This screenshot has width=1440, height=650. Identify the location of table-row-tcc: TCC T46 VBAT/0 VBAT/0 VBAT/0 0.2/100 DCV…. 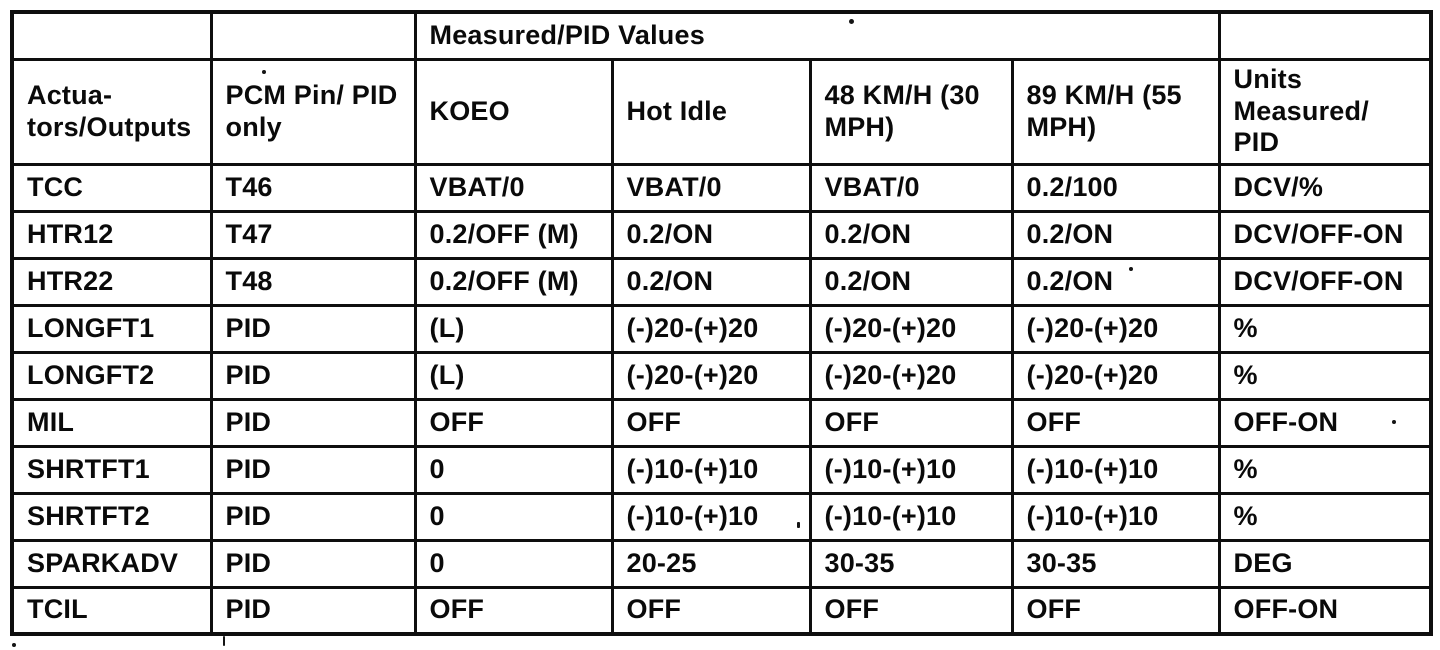
(721, 187).